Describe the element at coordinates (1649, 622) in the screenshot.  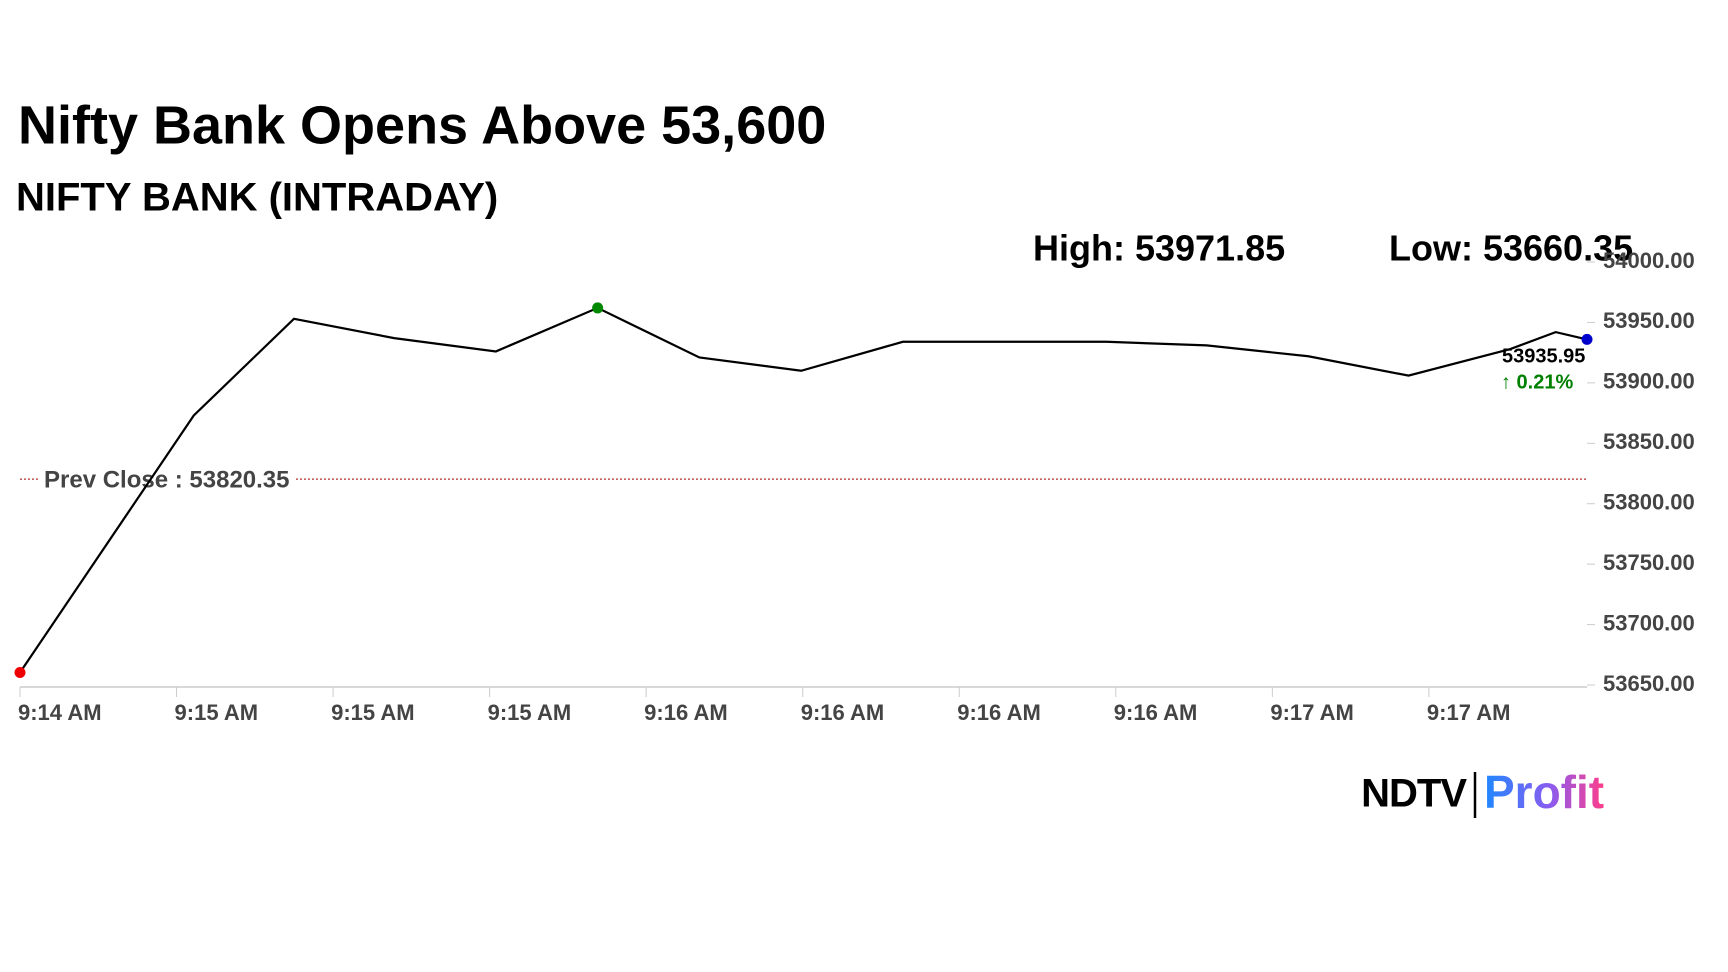
I see `y-tick-label: 53700.00` at that location.